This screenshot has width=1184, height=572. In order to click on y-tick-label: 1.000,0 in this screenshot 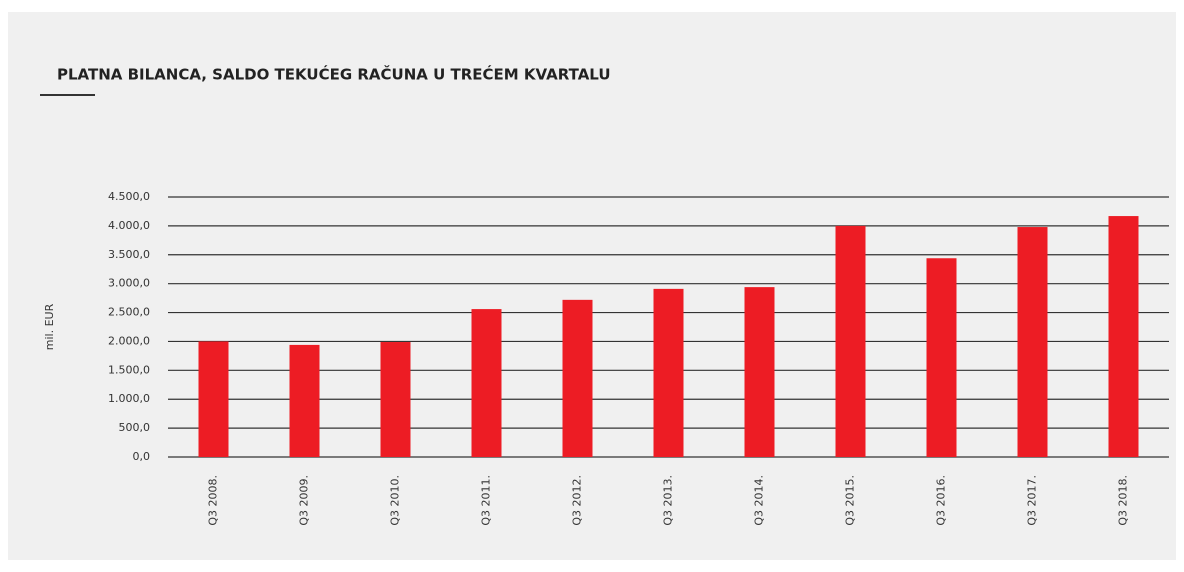, I will do `click(129, 398)`.